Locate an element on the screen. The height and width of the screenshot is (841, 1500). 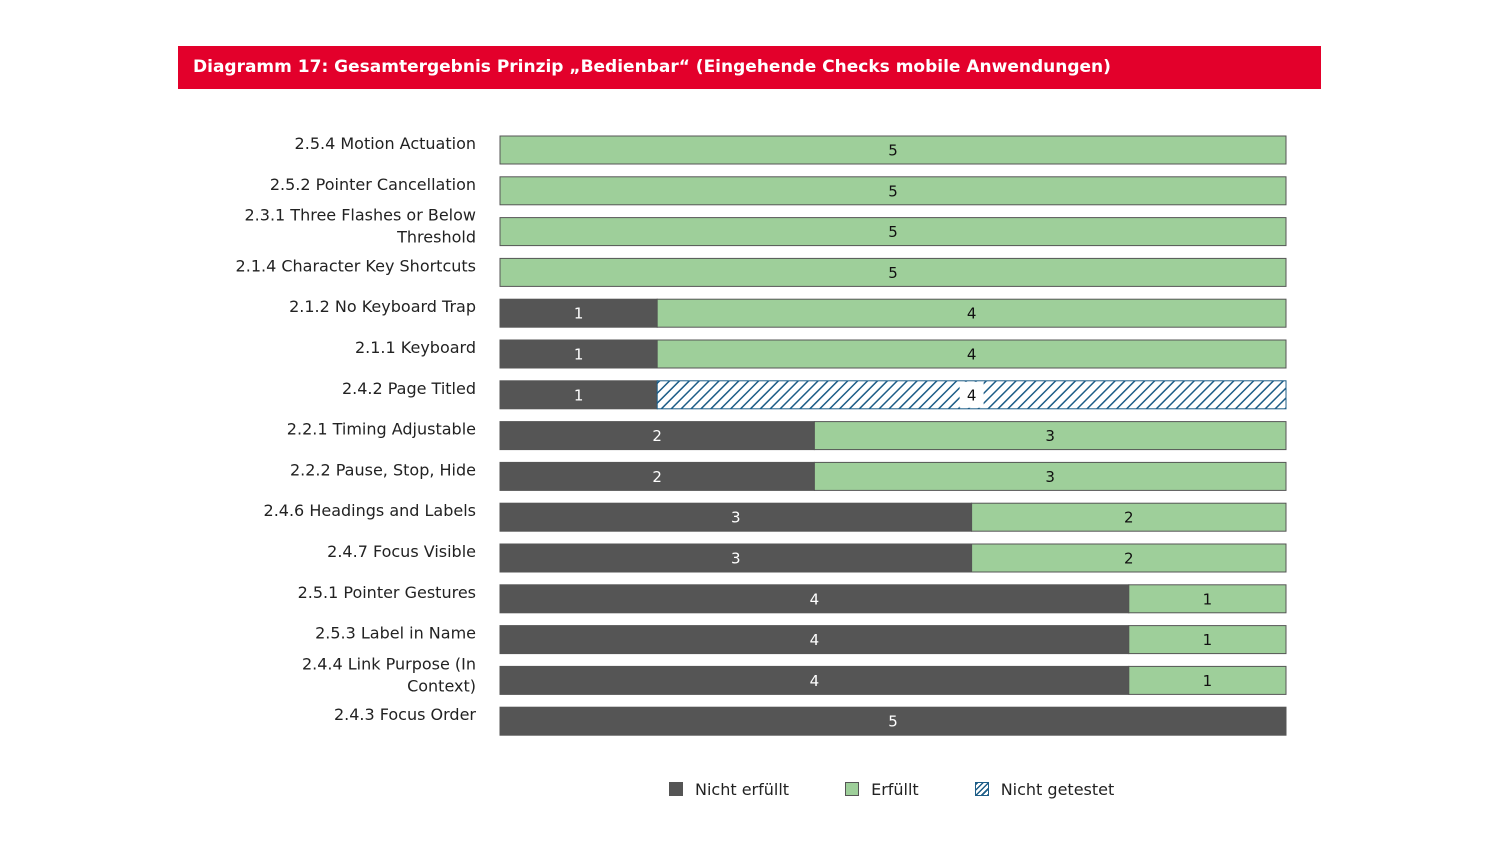
value-label-fulfilled-2-5-3-label-in-name: 1 is located at coordinates (1208, 640).